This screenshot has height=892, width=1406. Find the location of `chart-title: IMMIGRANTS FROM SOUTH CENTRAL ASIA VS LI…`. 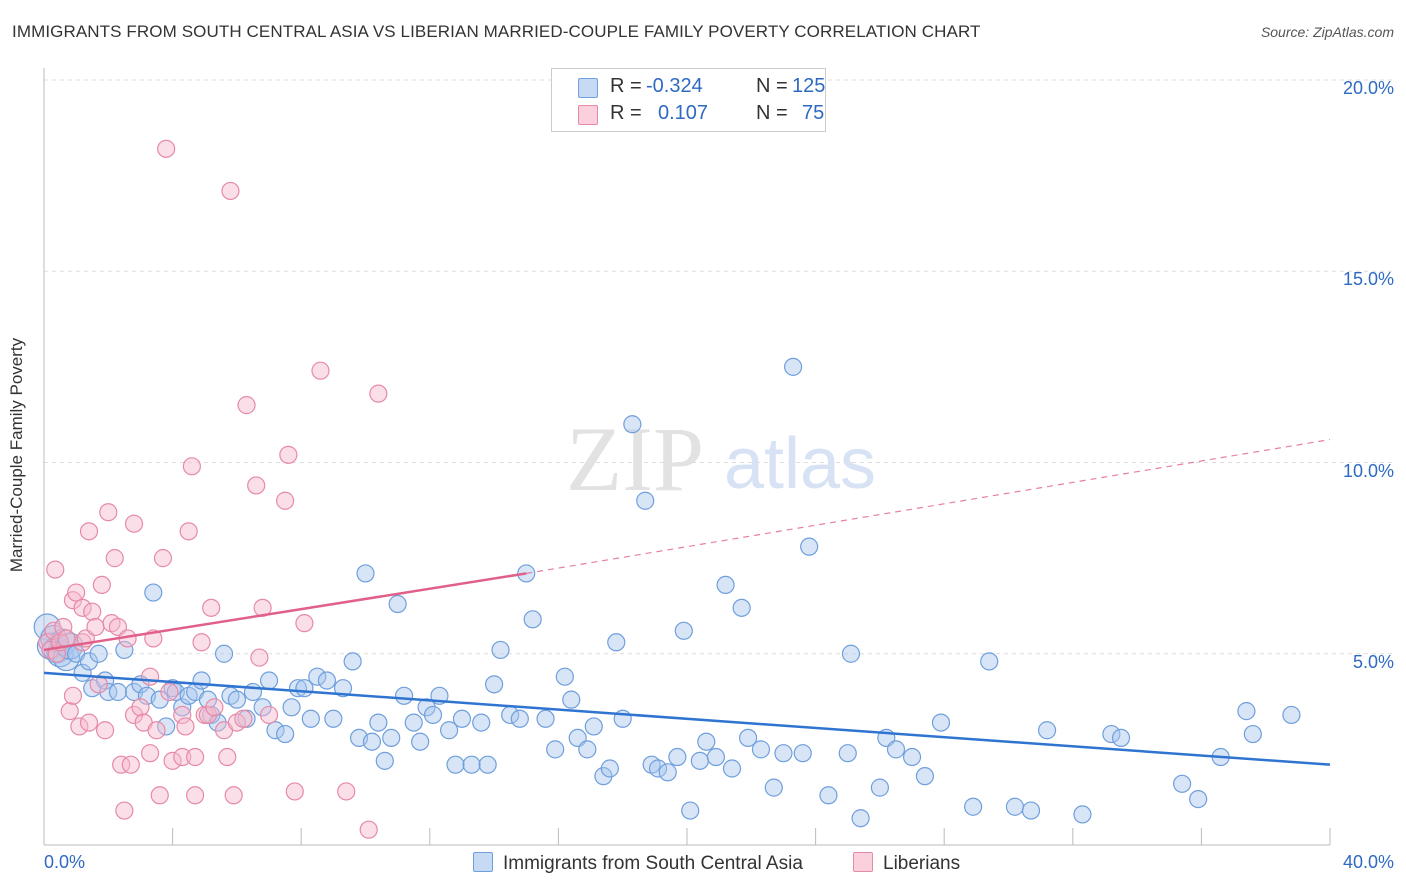

chart-title: IMMIGRANTS FROM SOUTH CENTRAL ASIA VS LI… is located at coordinates (496, 31).